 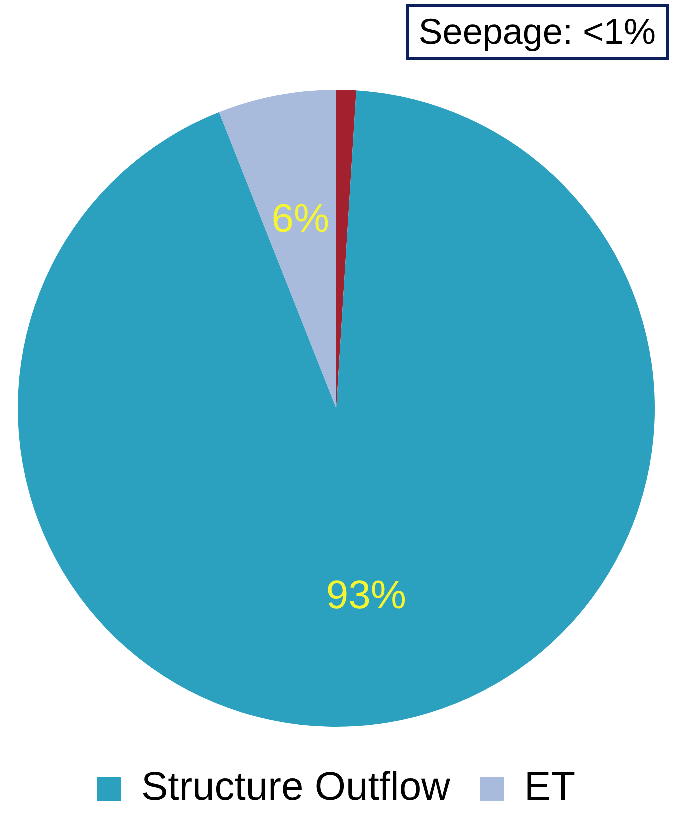 I want to click on legend-label: ET, so click(x=550, y=787).